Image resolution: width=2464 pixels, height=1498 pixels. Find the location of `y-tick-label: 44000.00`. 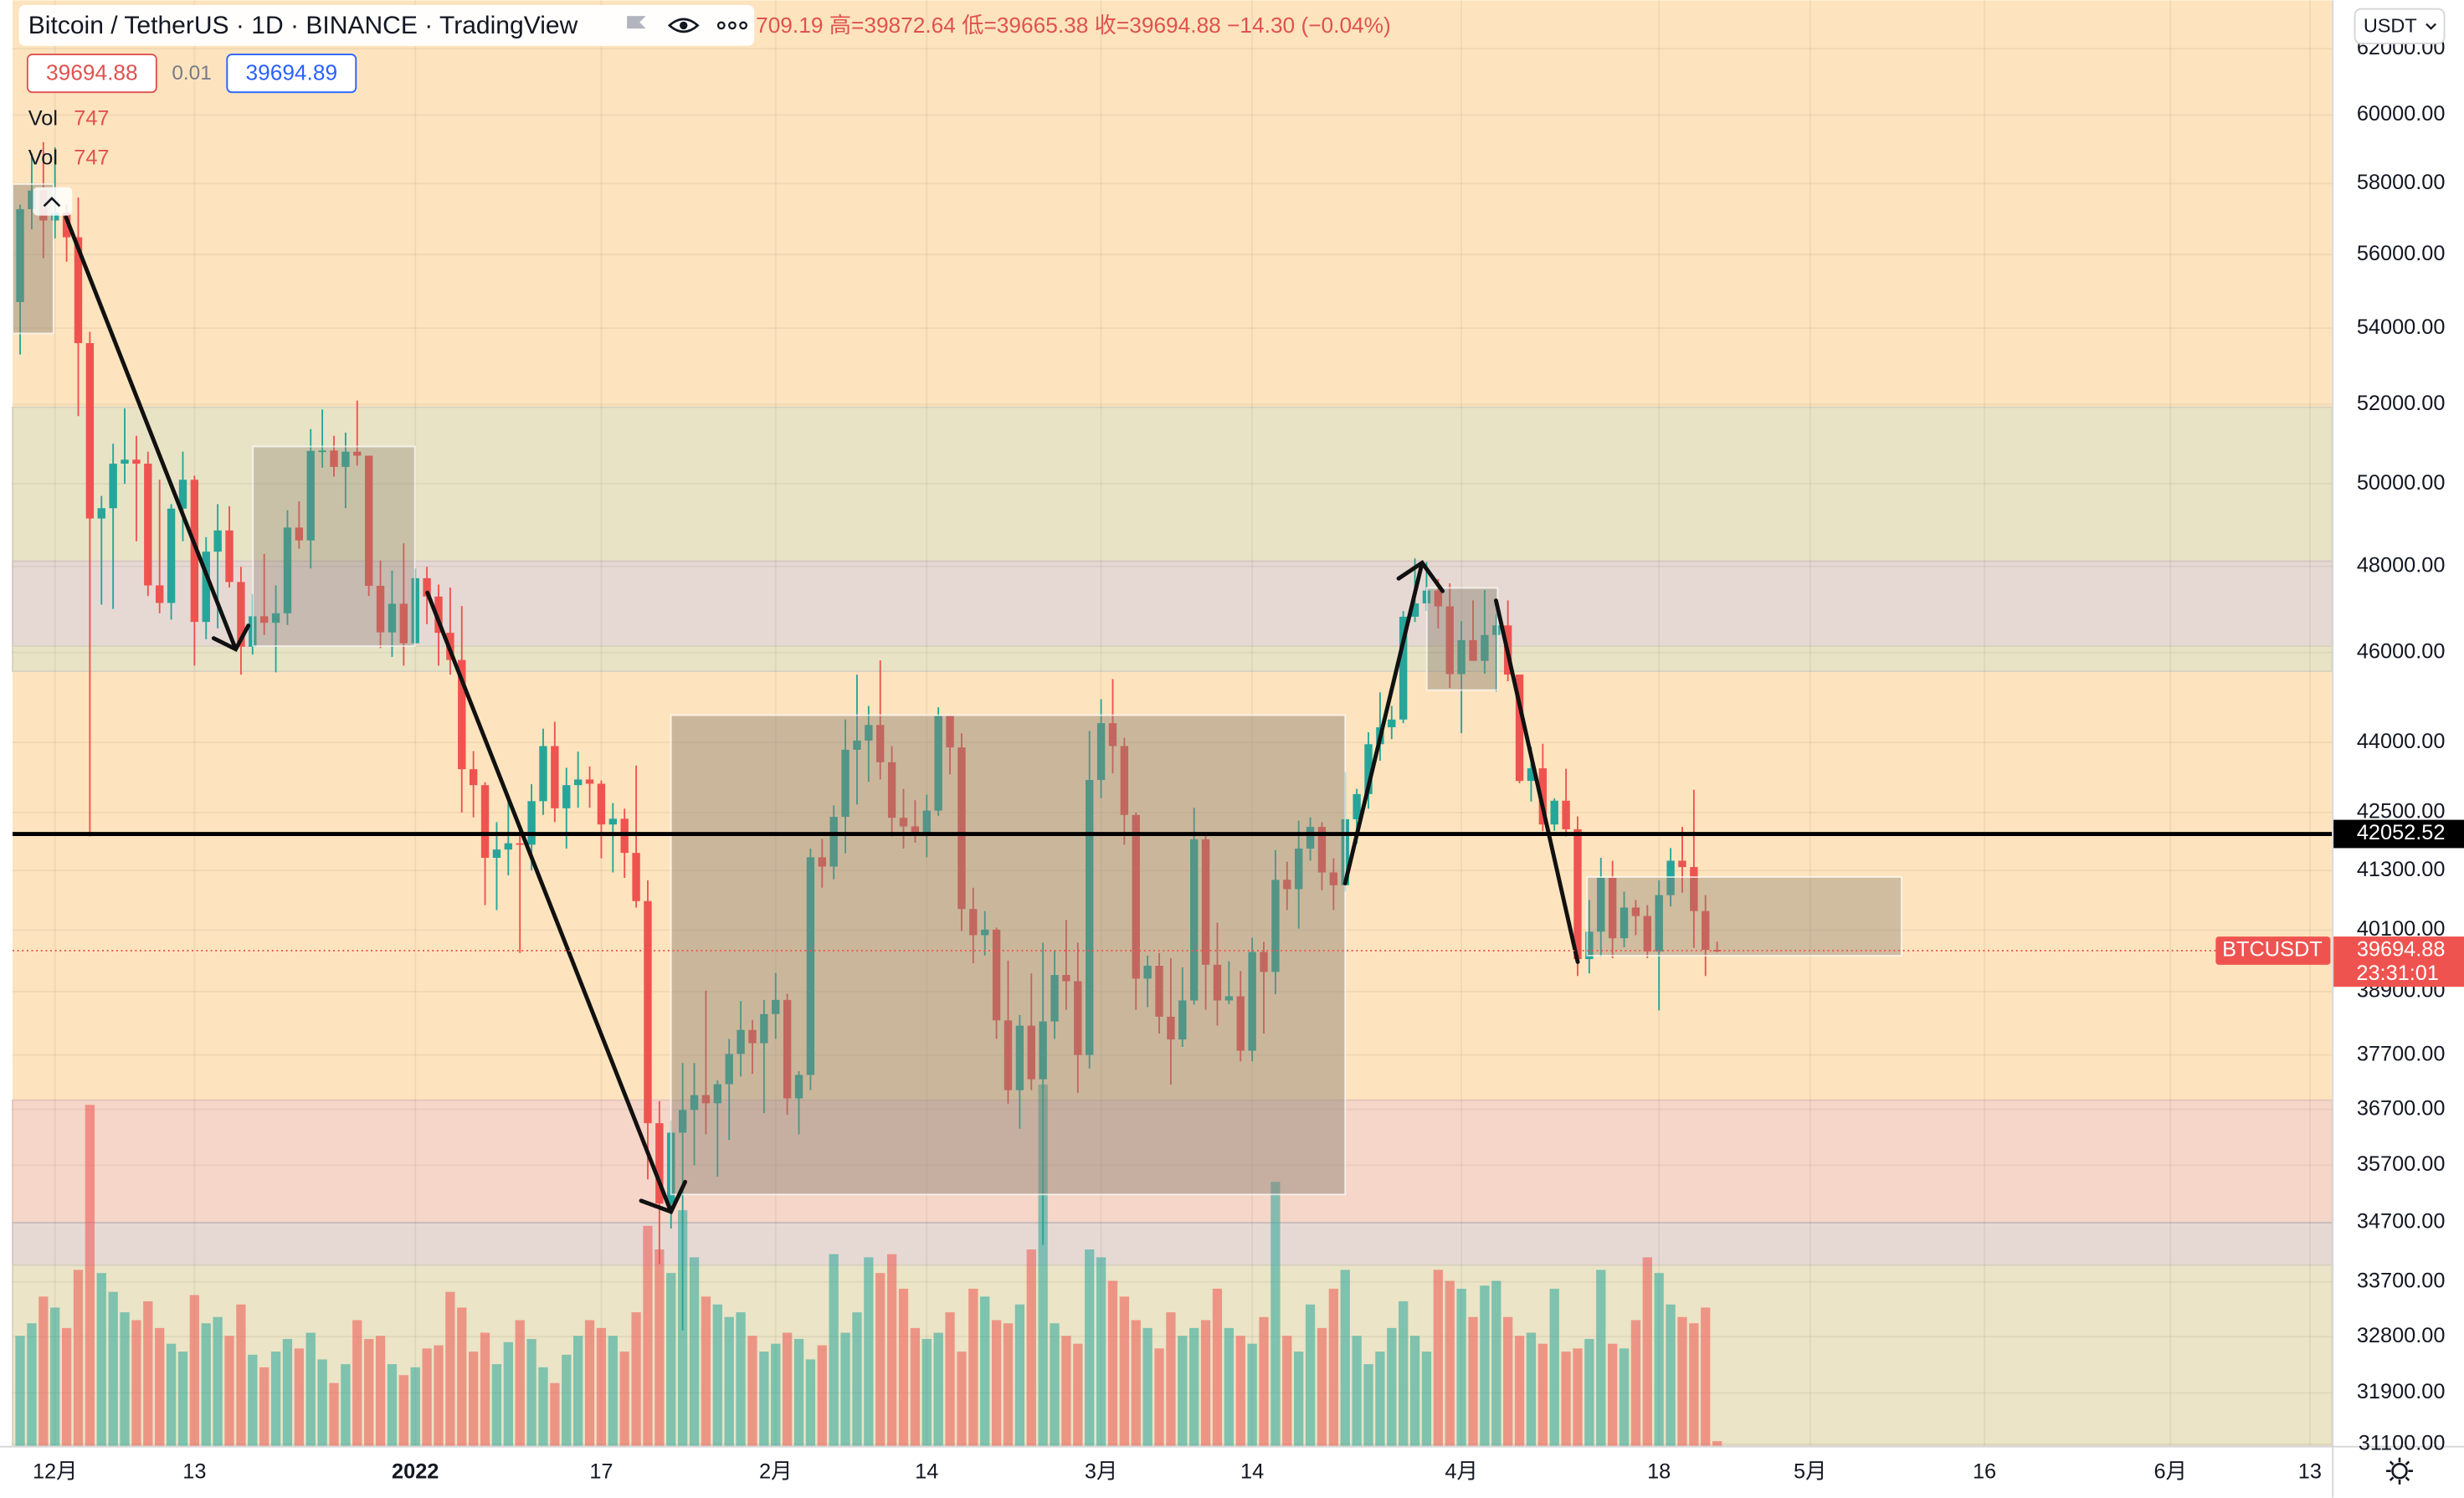

y-tick-label: 44000.00 is located at coordinates (2401, 741).